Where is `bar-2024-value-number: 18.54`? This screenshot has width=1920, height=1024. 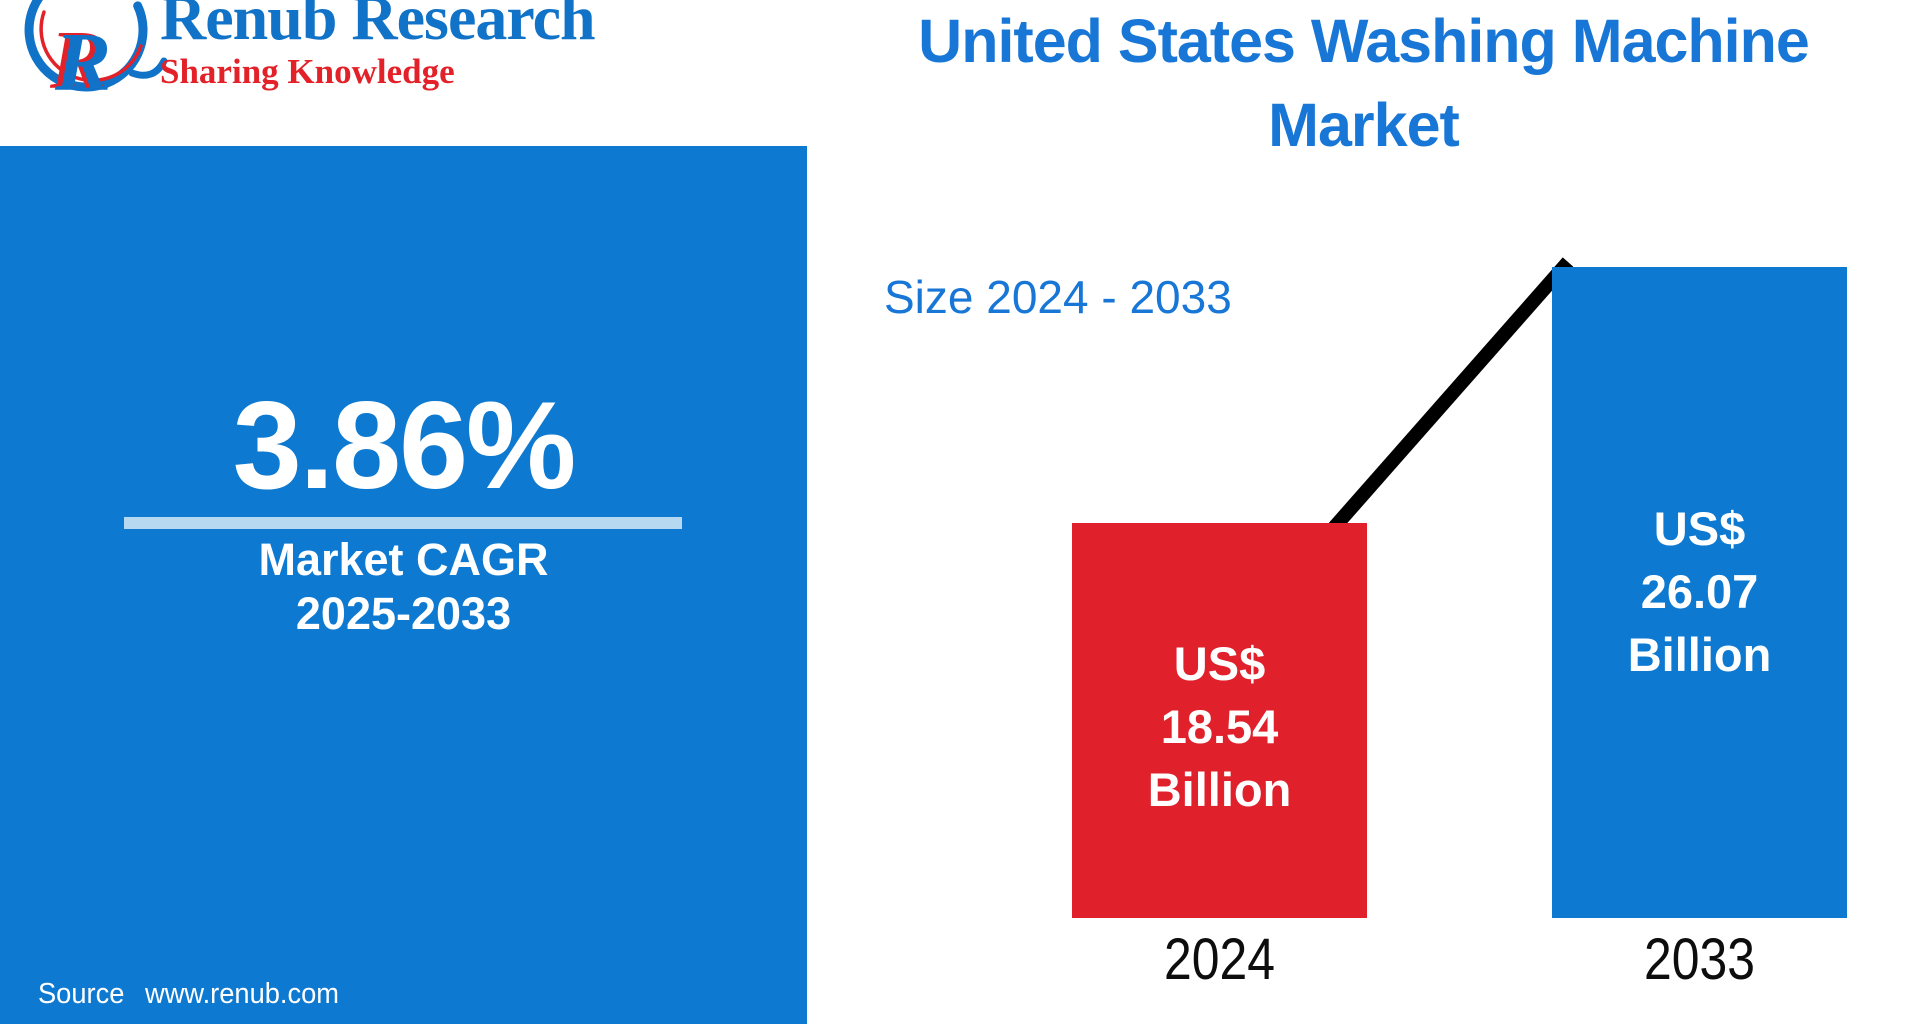 bar-2024-value-number: 18.54 is located at coordinates (1219, 727).